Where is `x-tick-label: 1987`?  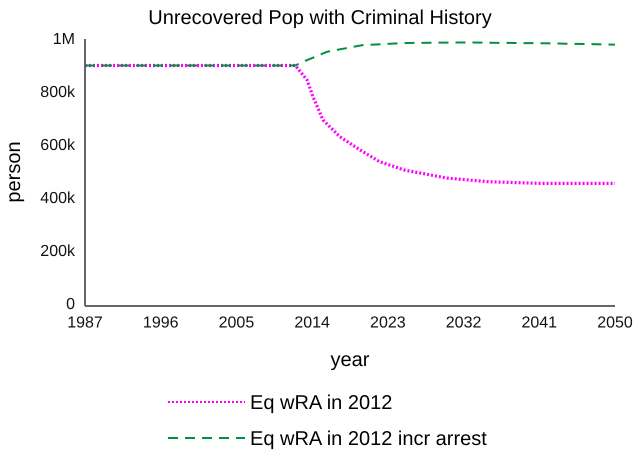 x-tick-label: 1987 is located at coordinates (85, 323).